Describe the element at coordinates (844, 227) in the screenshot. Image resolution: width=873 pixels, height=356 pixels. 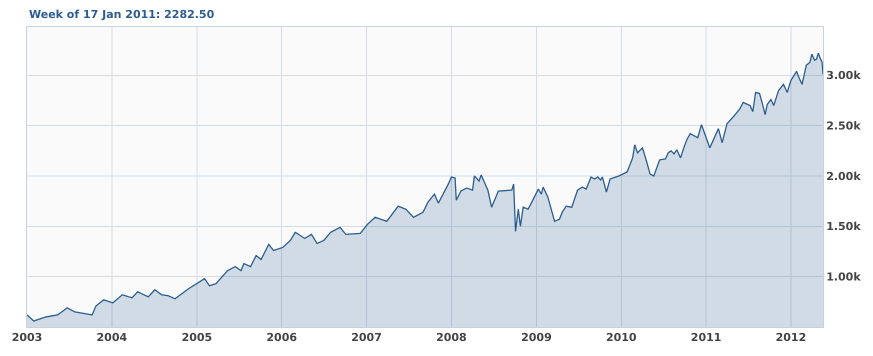
I see `y-tick-label: 1.50k` at that location.